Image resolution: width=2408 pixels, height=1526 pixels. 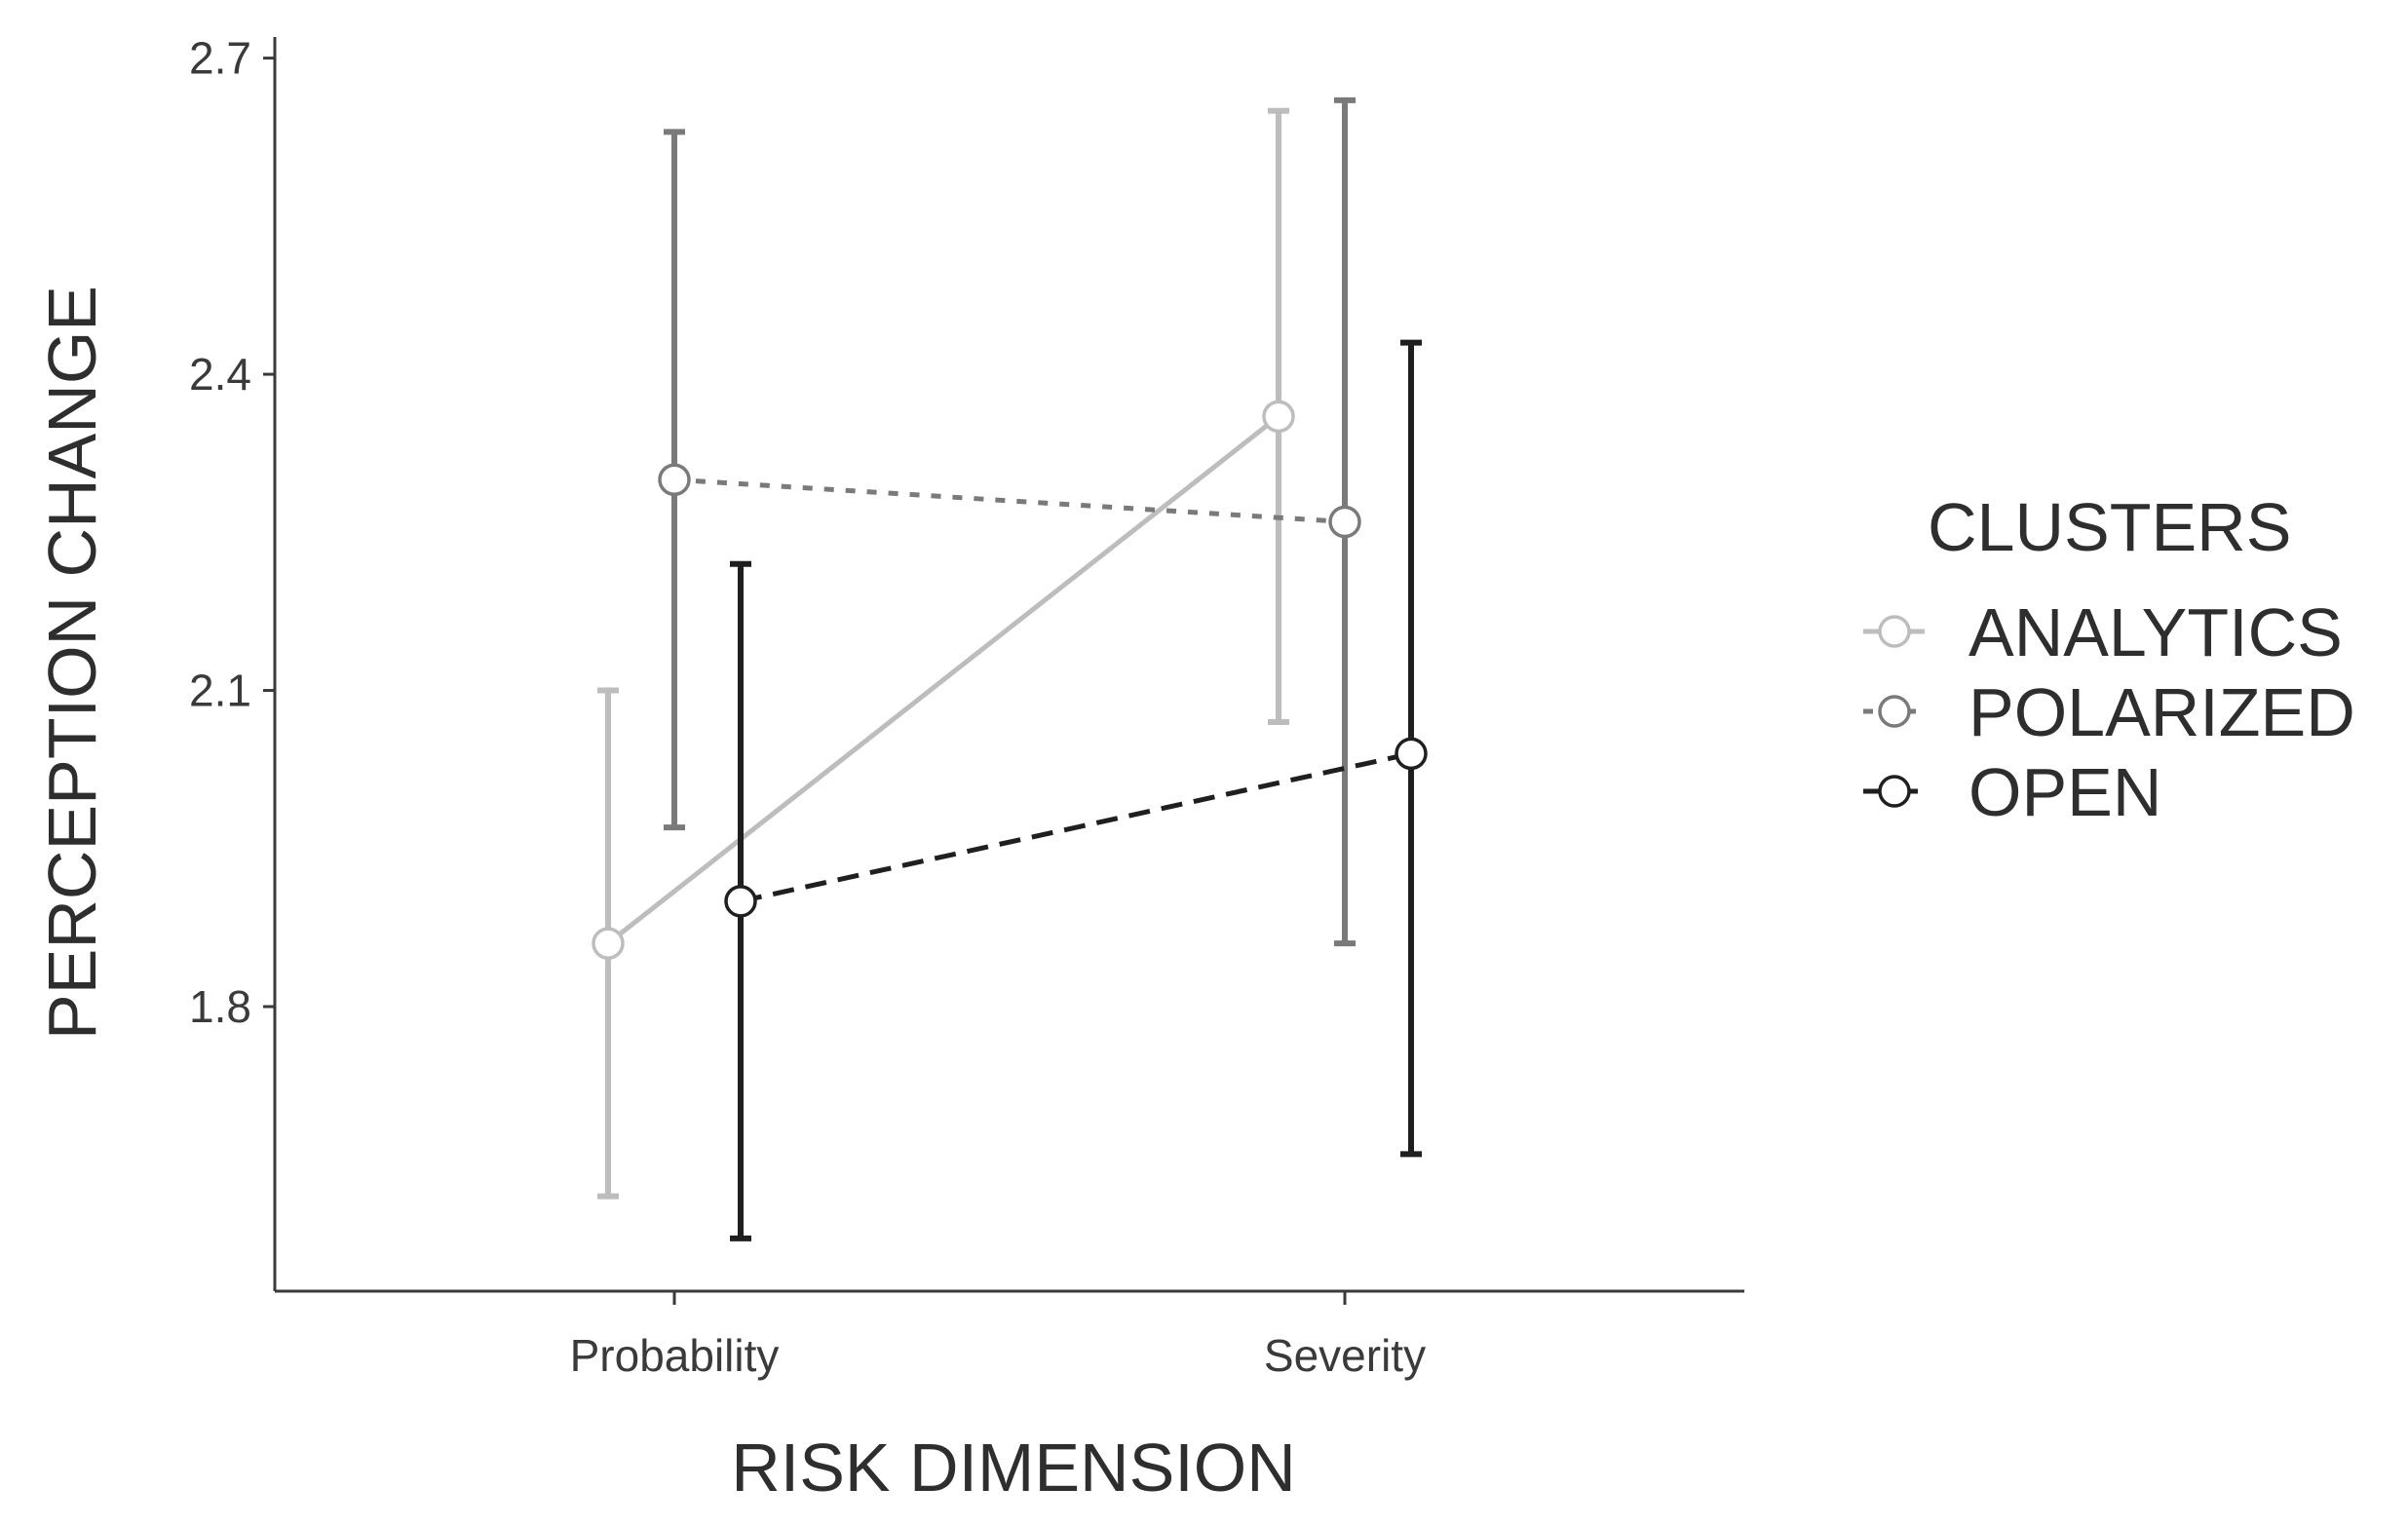 I want to click on x-tick-label: Severity, so click(x=1345, y=1355).